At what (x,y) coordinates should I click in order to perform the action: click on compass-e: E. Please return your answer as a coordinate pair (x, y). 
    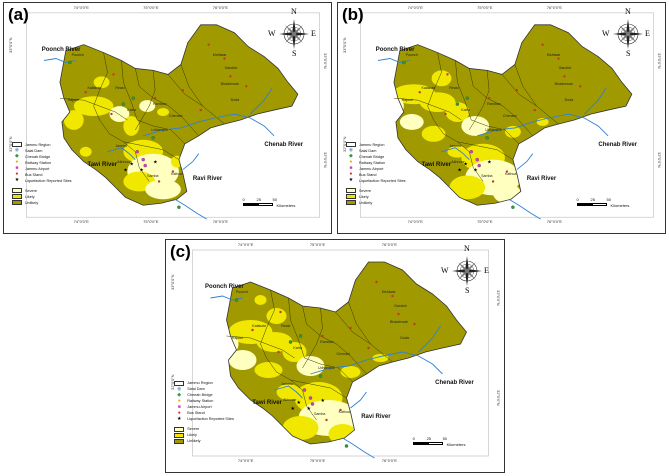
    Looking at the image, I should click on (647, 33).